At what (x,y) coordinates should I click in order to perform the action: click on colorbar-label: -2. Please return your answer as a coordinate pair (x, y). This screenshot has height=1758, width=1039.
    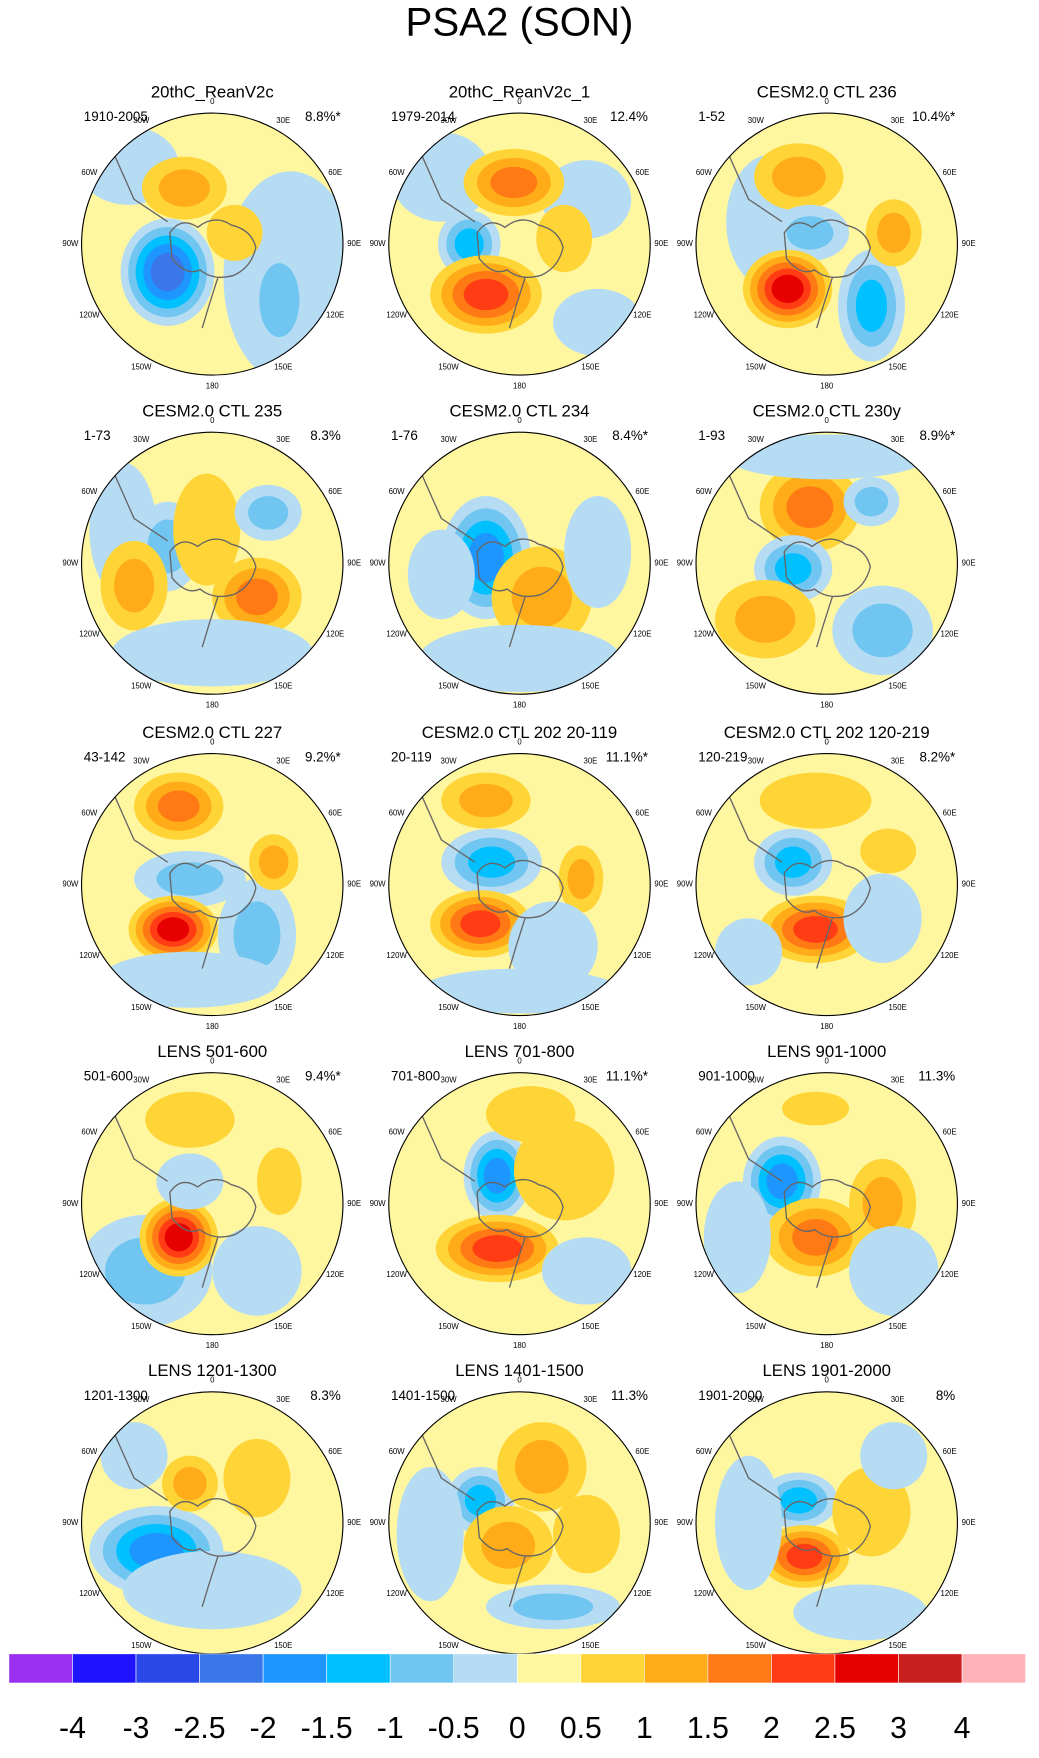
    Looking at the image, I should click on (263, 1728).